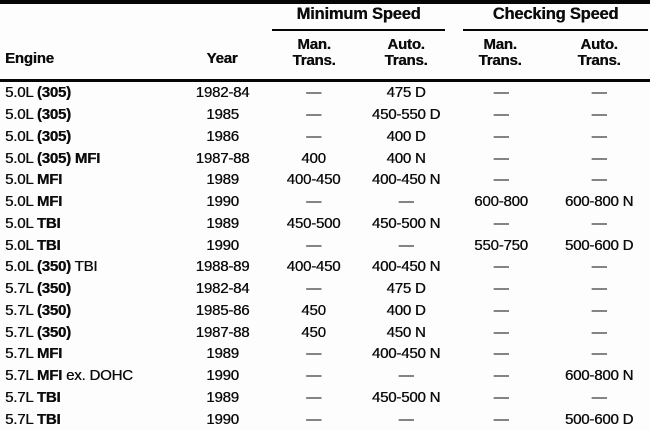 This screenshot has height=430, width=650. I want to click on engine-cell: 5.0L (305) MFI, so click(80, 158).